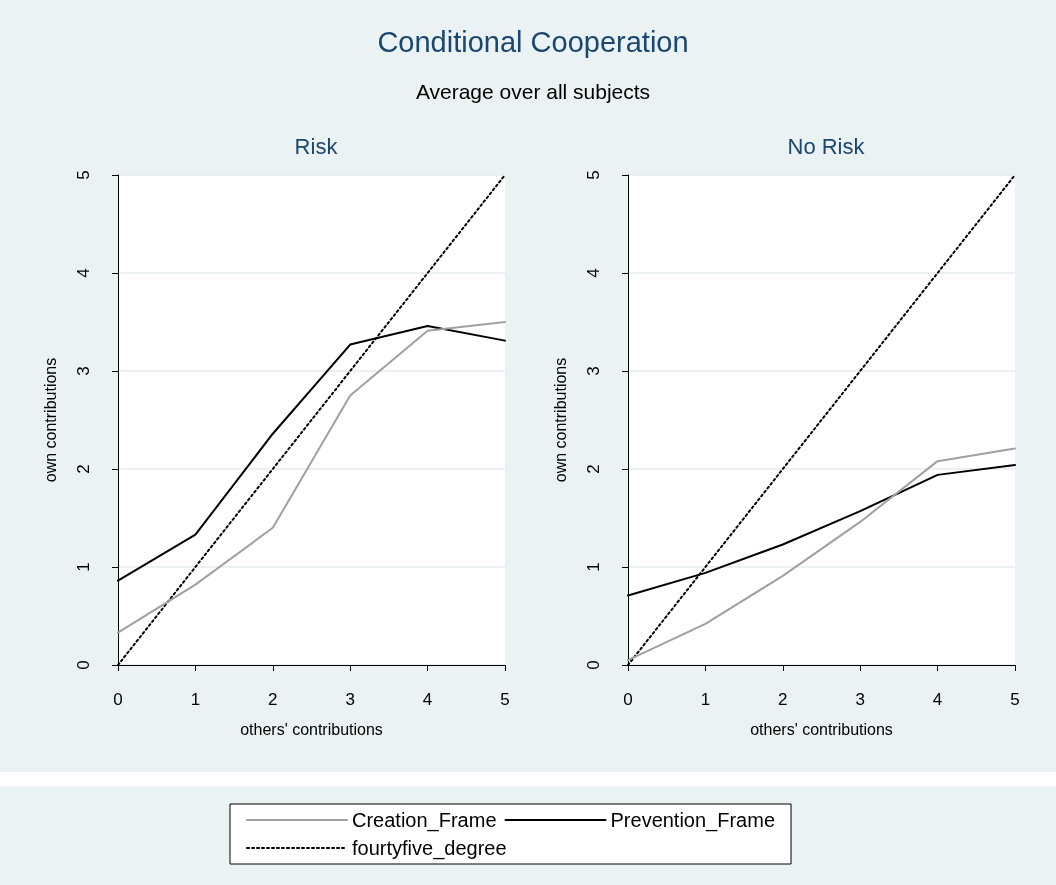  I want to click on chart-title: Risk, so click(316, 146).